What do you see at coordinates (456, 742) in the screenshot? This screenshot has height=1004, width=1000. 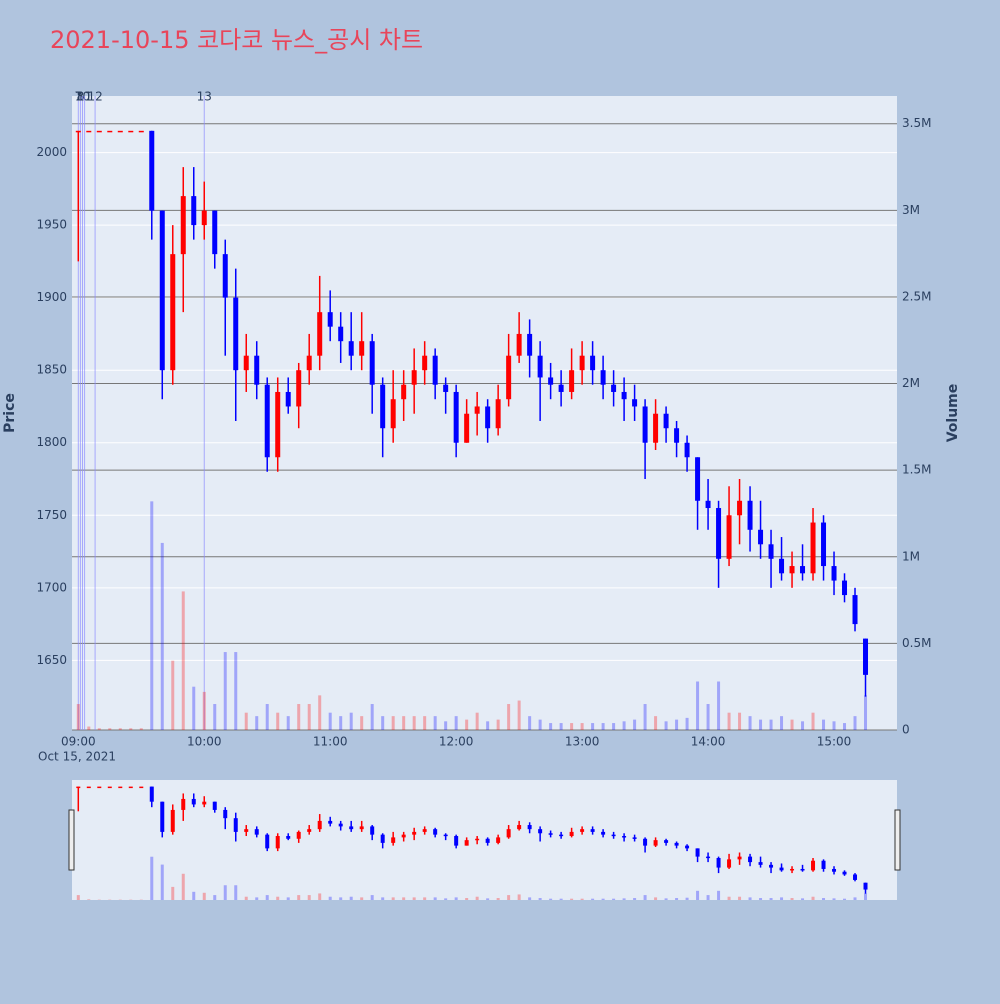 I see `x-tick-label: 12:00` at bounding box center [456, 742].